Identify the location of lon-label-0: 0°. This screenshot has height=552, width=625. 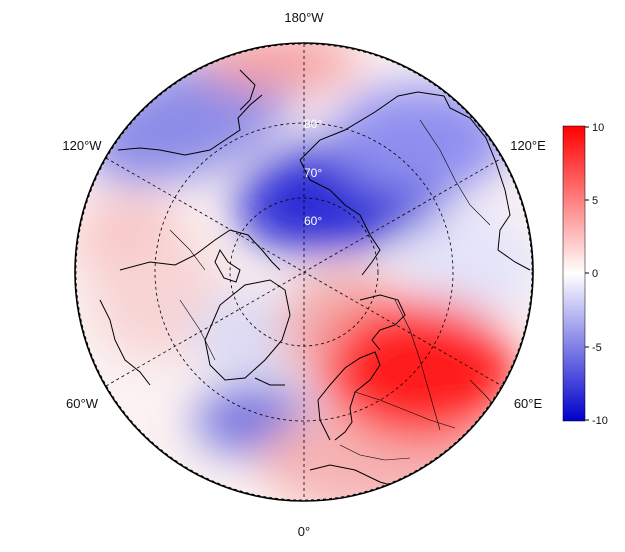
(304, 531).